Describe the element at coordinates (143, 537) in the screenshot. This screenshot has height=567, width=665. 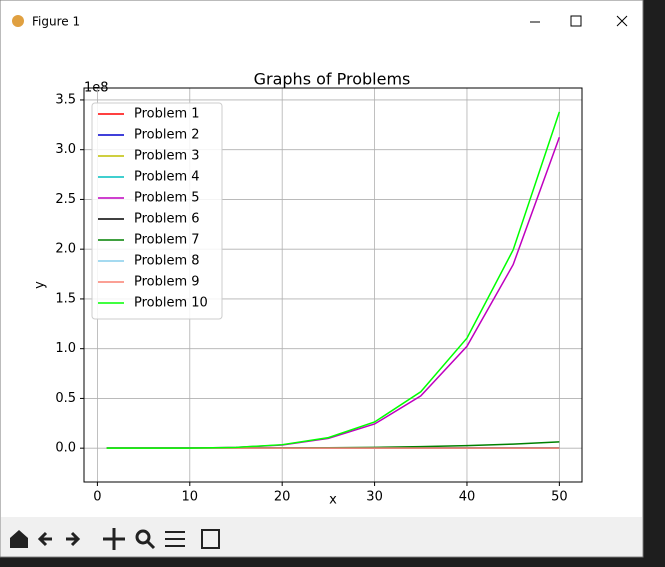
I see `zoom-button` at that location.